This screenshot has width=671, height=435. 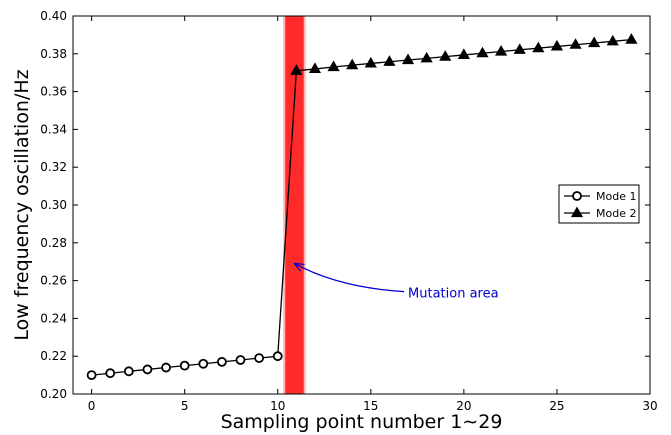 I want to click on y-tick-label: 0.20, so click(x=53, y=394).